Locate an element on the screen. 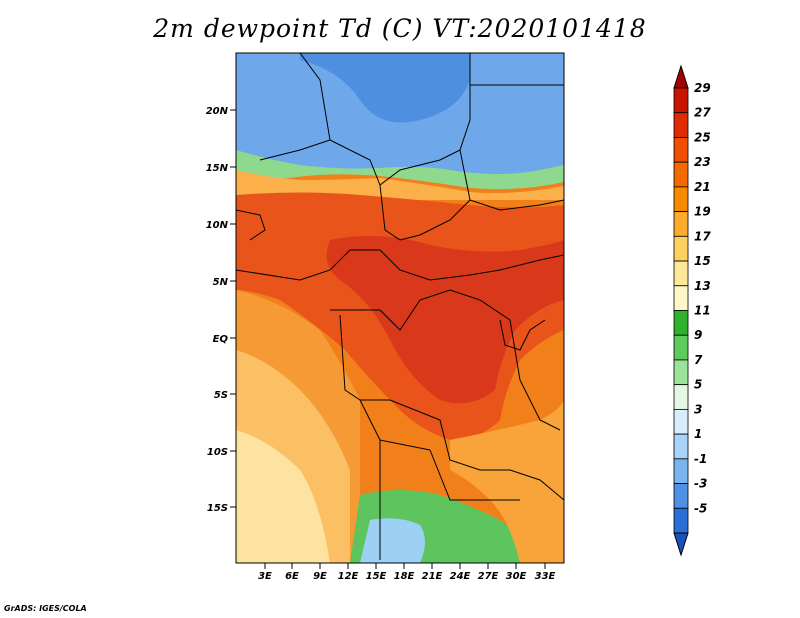  lat-label: 10N is located at coordinates (217, 225).